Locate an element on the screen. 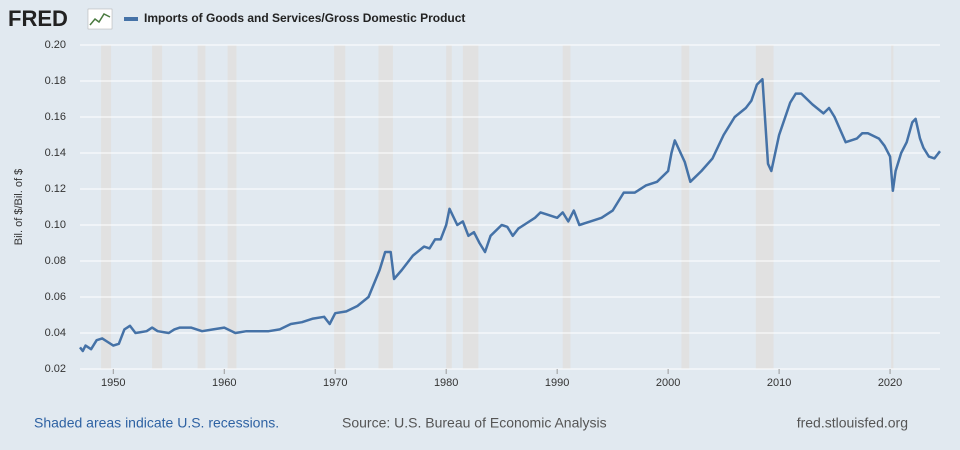  y-tick-label: 0.02 is located at coordinates (55, 369).